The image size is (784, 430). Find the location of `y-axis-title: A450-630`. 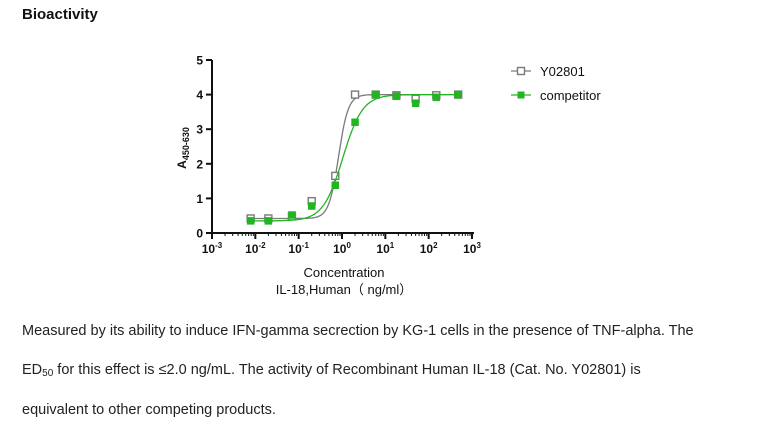

y-axis-title: A450-630 is located at coordinates (183, 148).